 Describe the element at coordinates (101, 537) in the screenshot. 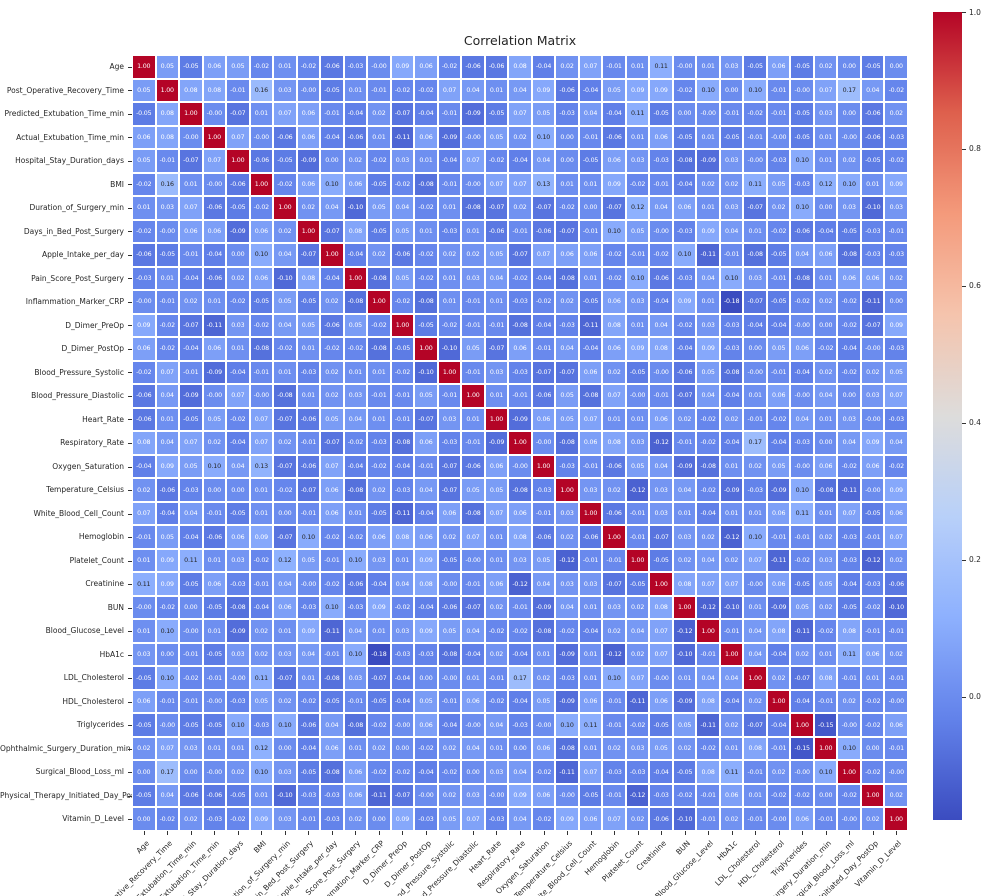

I see `y-axis-label: Hemoglobin` at that location.